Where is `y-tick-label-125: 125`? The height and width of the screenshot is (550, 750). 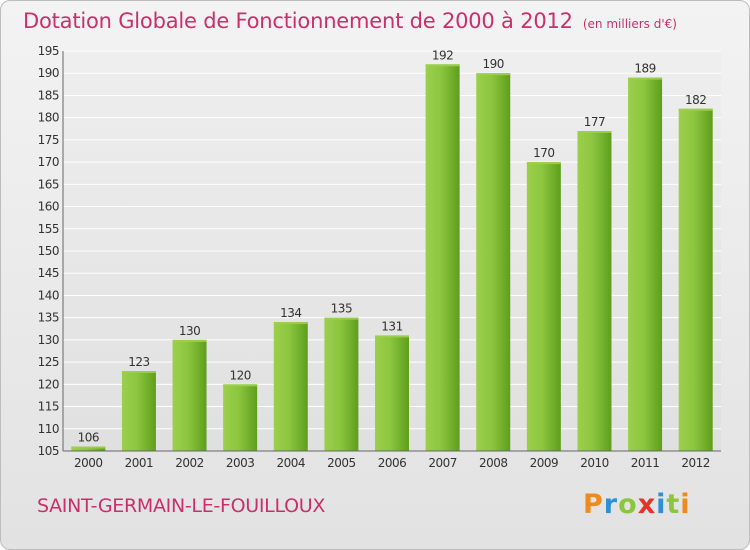 y-tick-label-125: 125 is located at coordinates (48, 362).